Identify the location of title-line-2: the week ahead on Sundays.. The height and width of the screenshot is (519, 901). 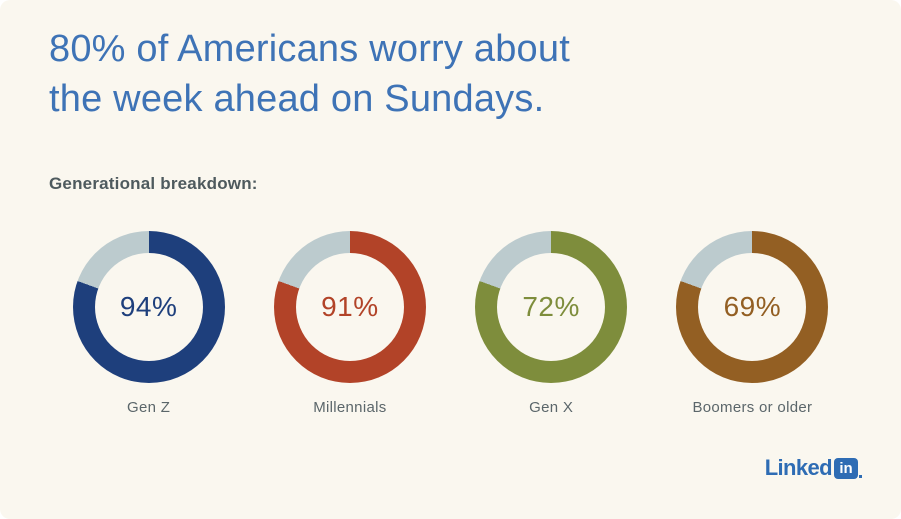
(297, 99).